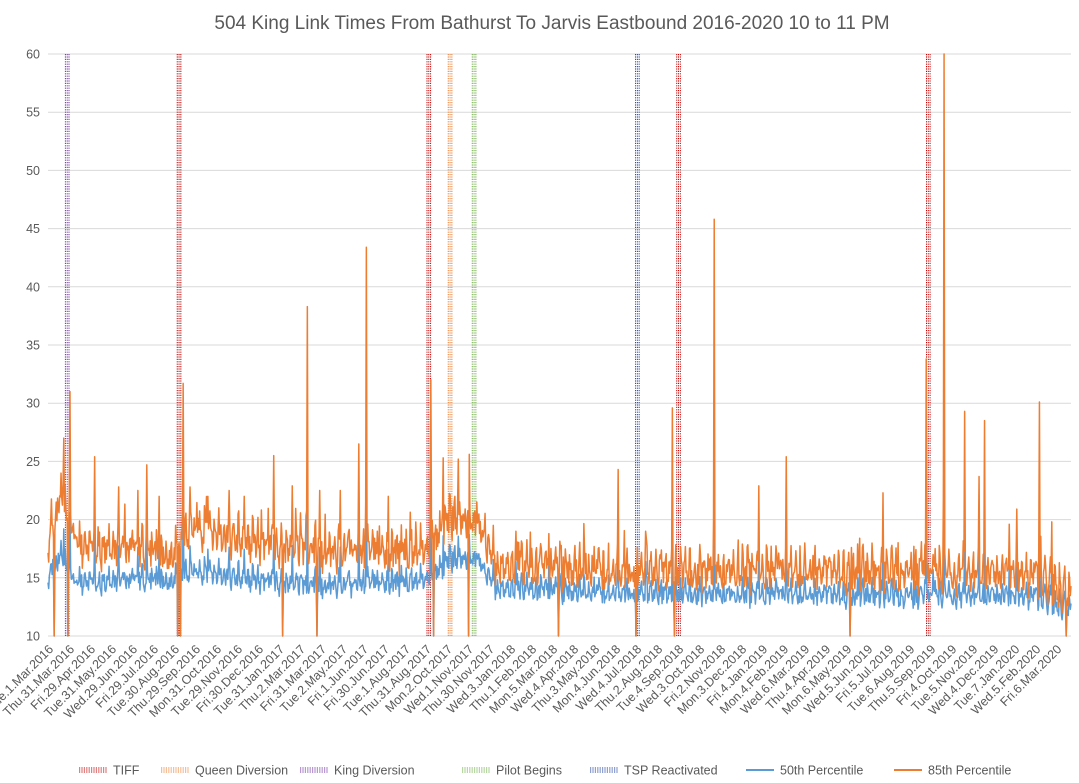 This screenshot has width=1079, height=783. I want to click on y-tick-label: 25, so click(33, 462).